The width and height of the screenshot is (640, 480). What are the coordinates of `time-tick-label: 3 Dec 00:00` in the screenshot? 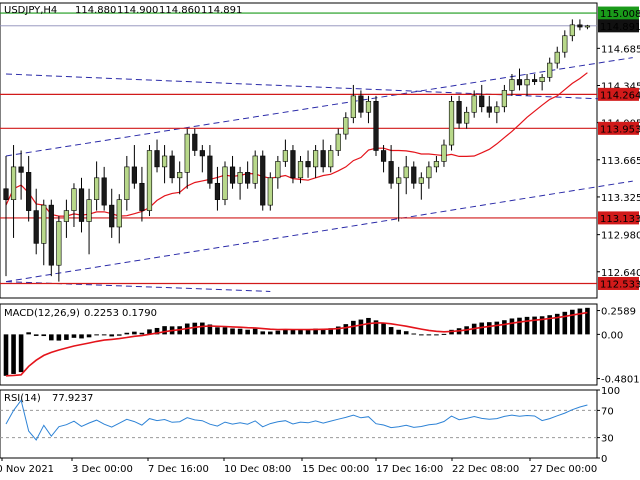 It's located at (102, 469).